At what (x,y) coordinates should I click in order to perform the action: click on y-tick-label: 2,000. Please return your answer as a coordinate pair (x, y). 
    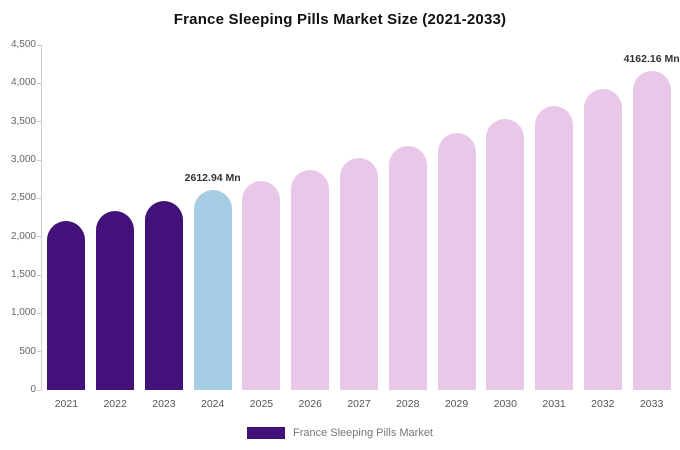
    Looking at the image, I should click on (23, 236).